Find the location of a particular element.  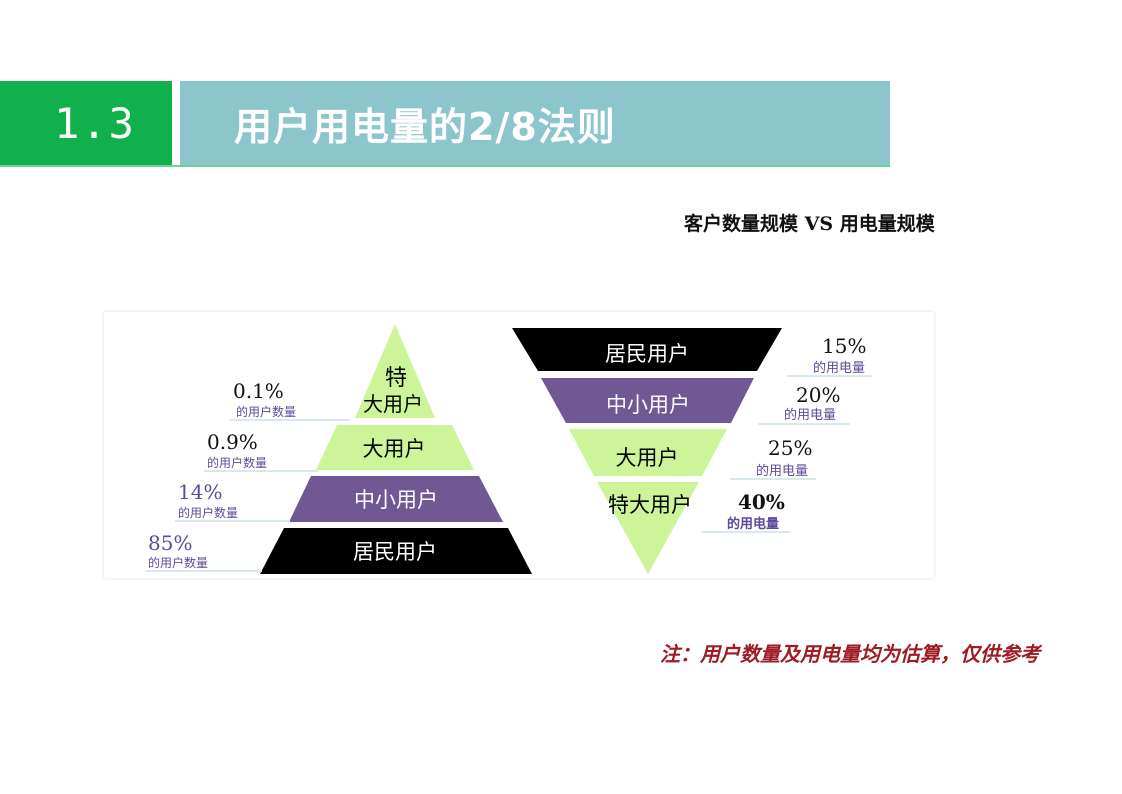

layer-label-super-large-line2: 大用户 is located at coordinates (393, 404).